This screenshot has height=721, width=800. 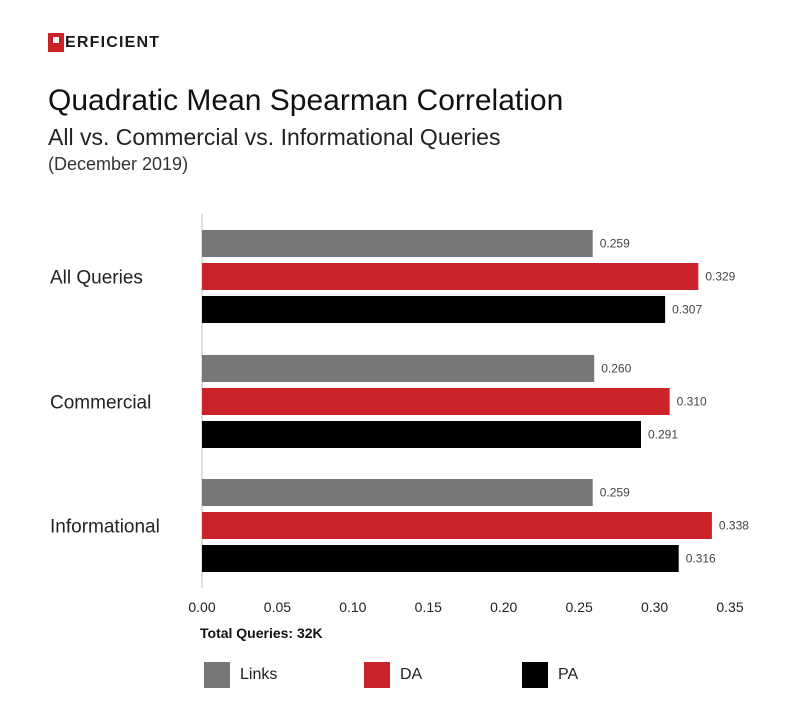 I want to click on x-tick-label-5: 0.25, so click(x=579, y=607).